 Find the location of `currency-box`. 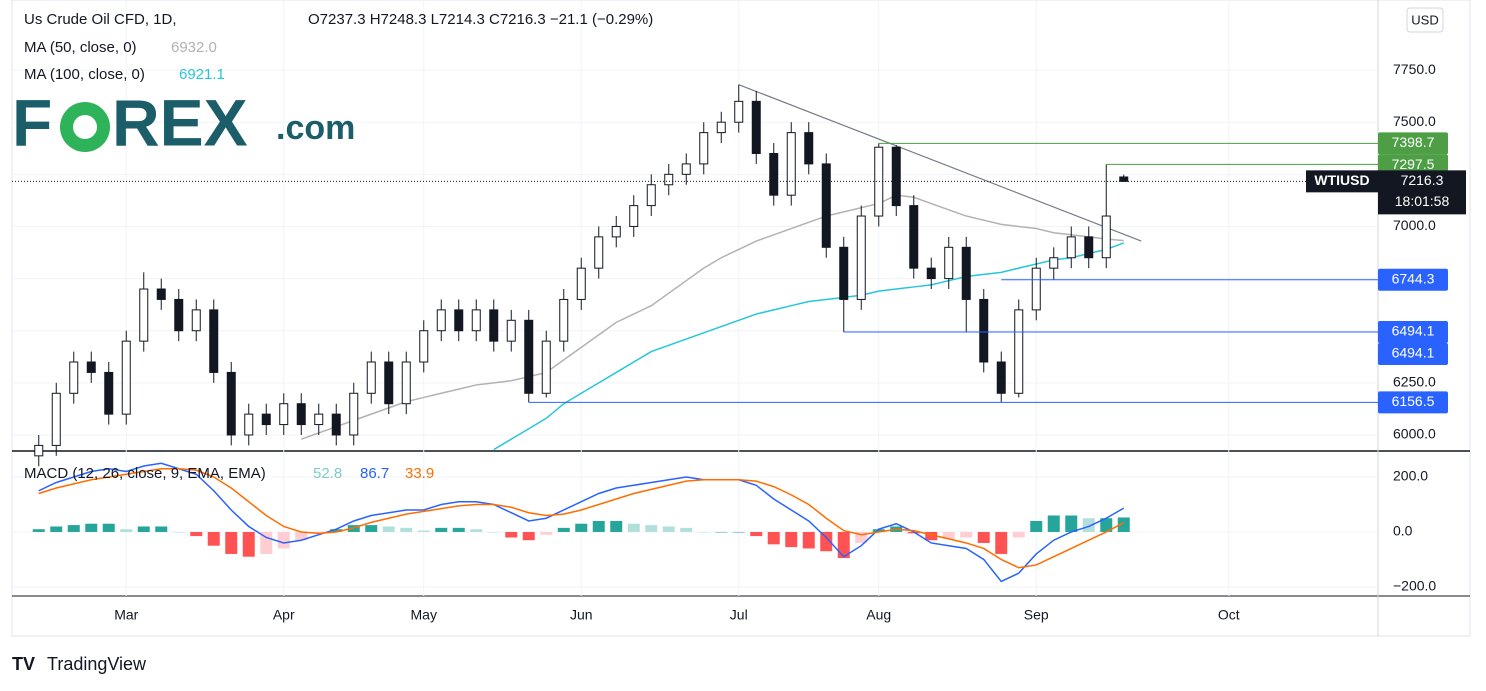

currency-box is located at coordinates (1425, 20).